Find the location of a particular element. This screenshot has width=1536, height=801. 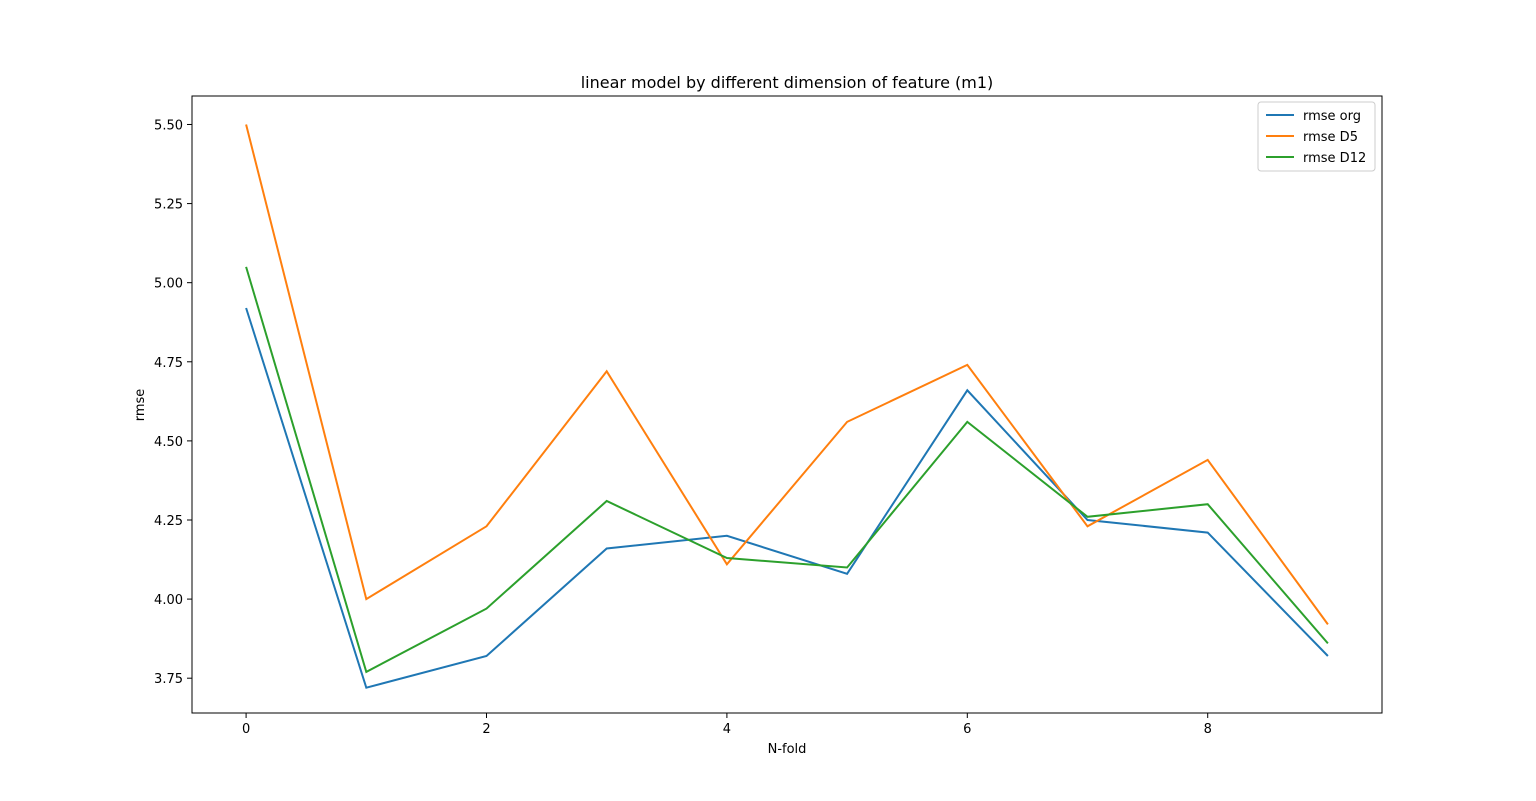

y-tick-label: 4.50 is located at coordinates (168, 442).